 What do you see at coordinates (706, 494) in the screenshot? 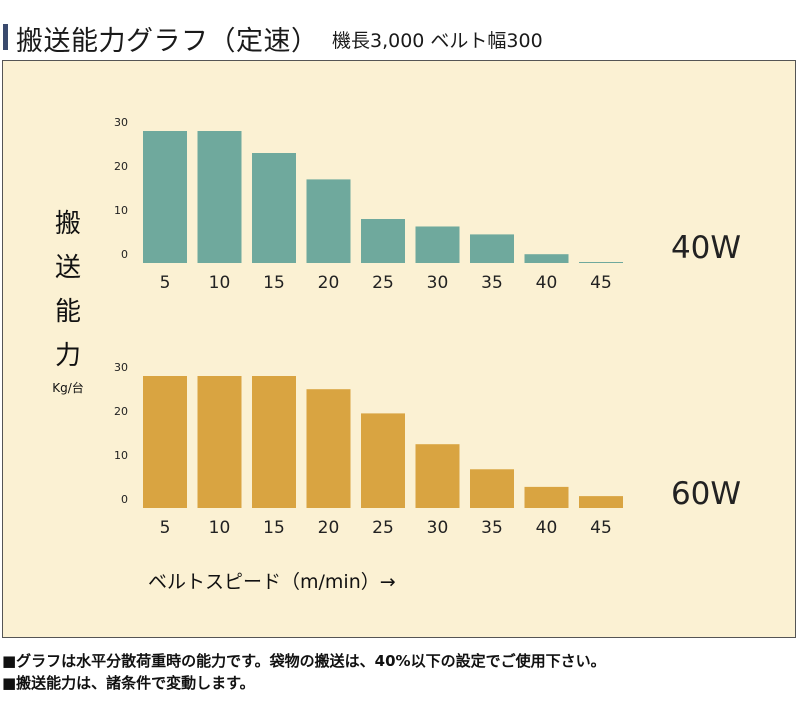
I see `series-label: 60W` at bounding box center [706, 494].